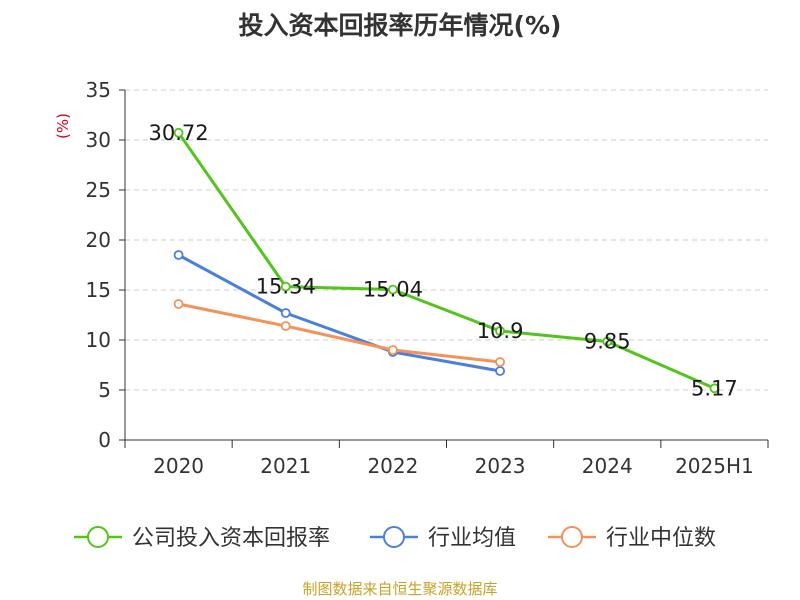  I want to click on x-tick-label: 2023, so click(500, 466).